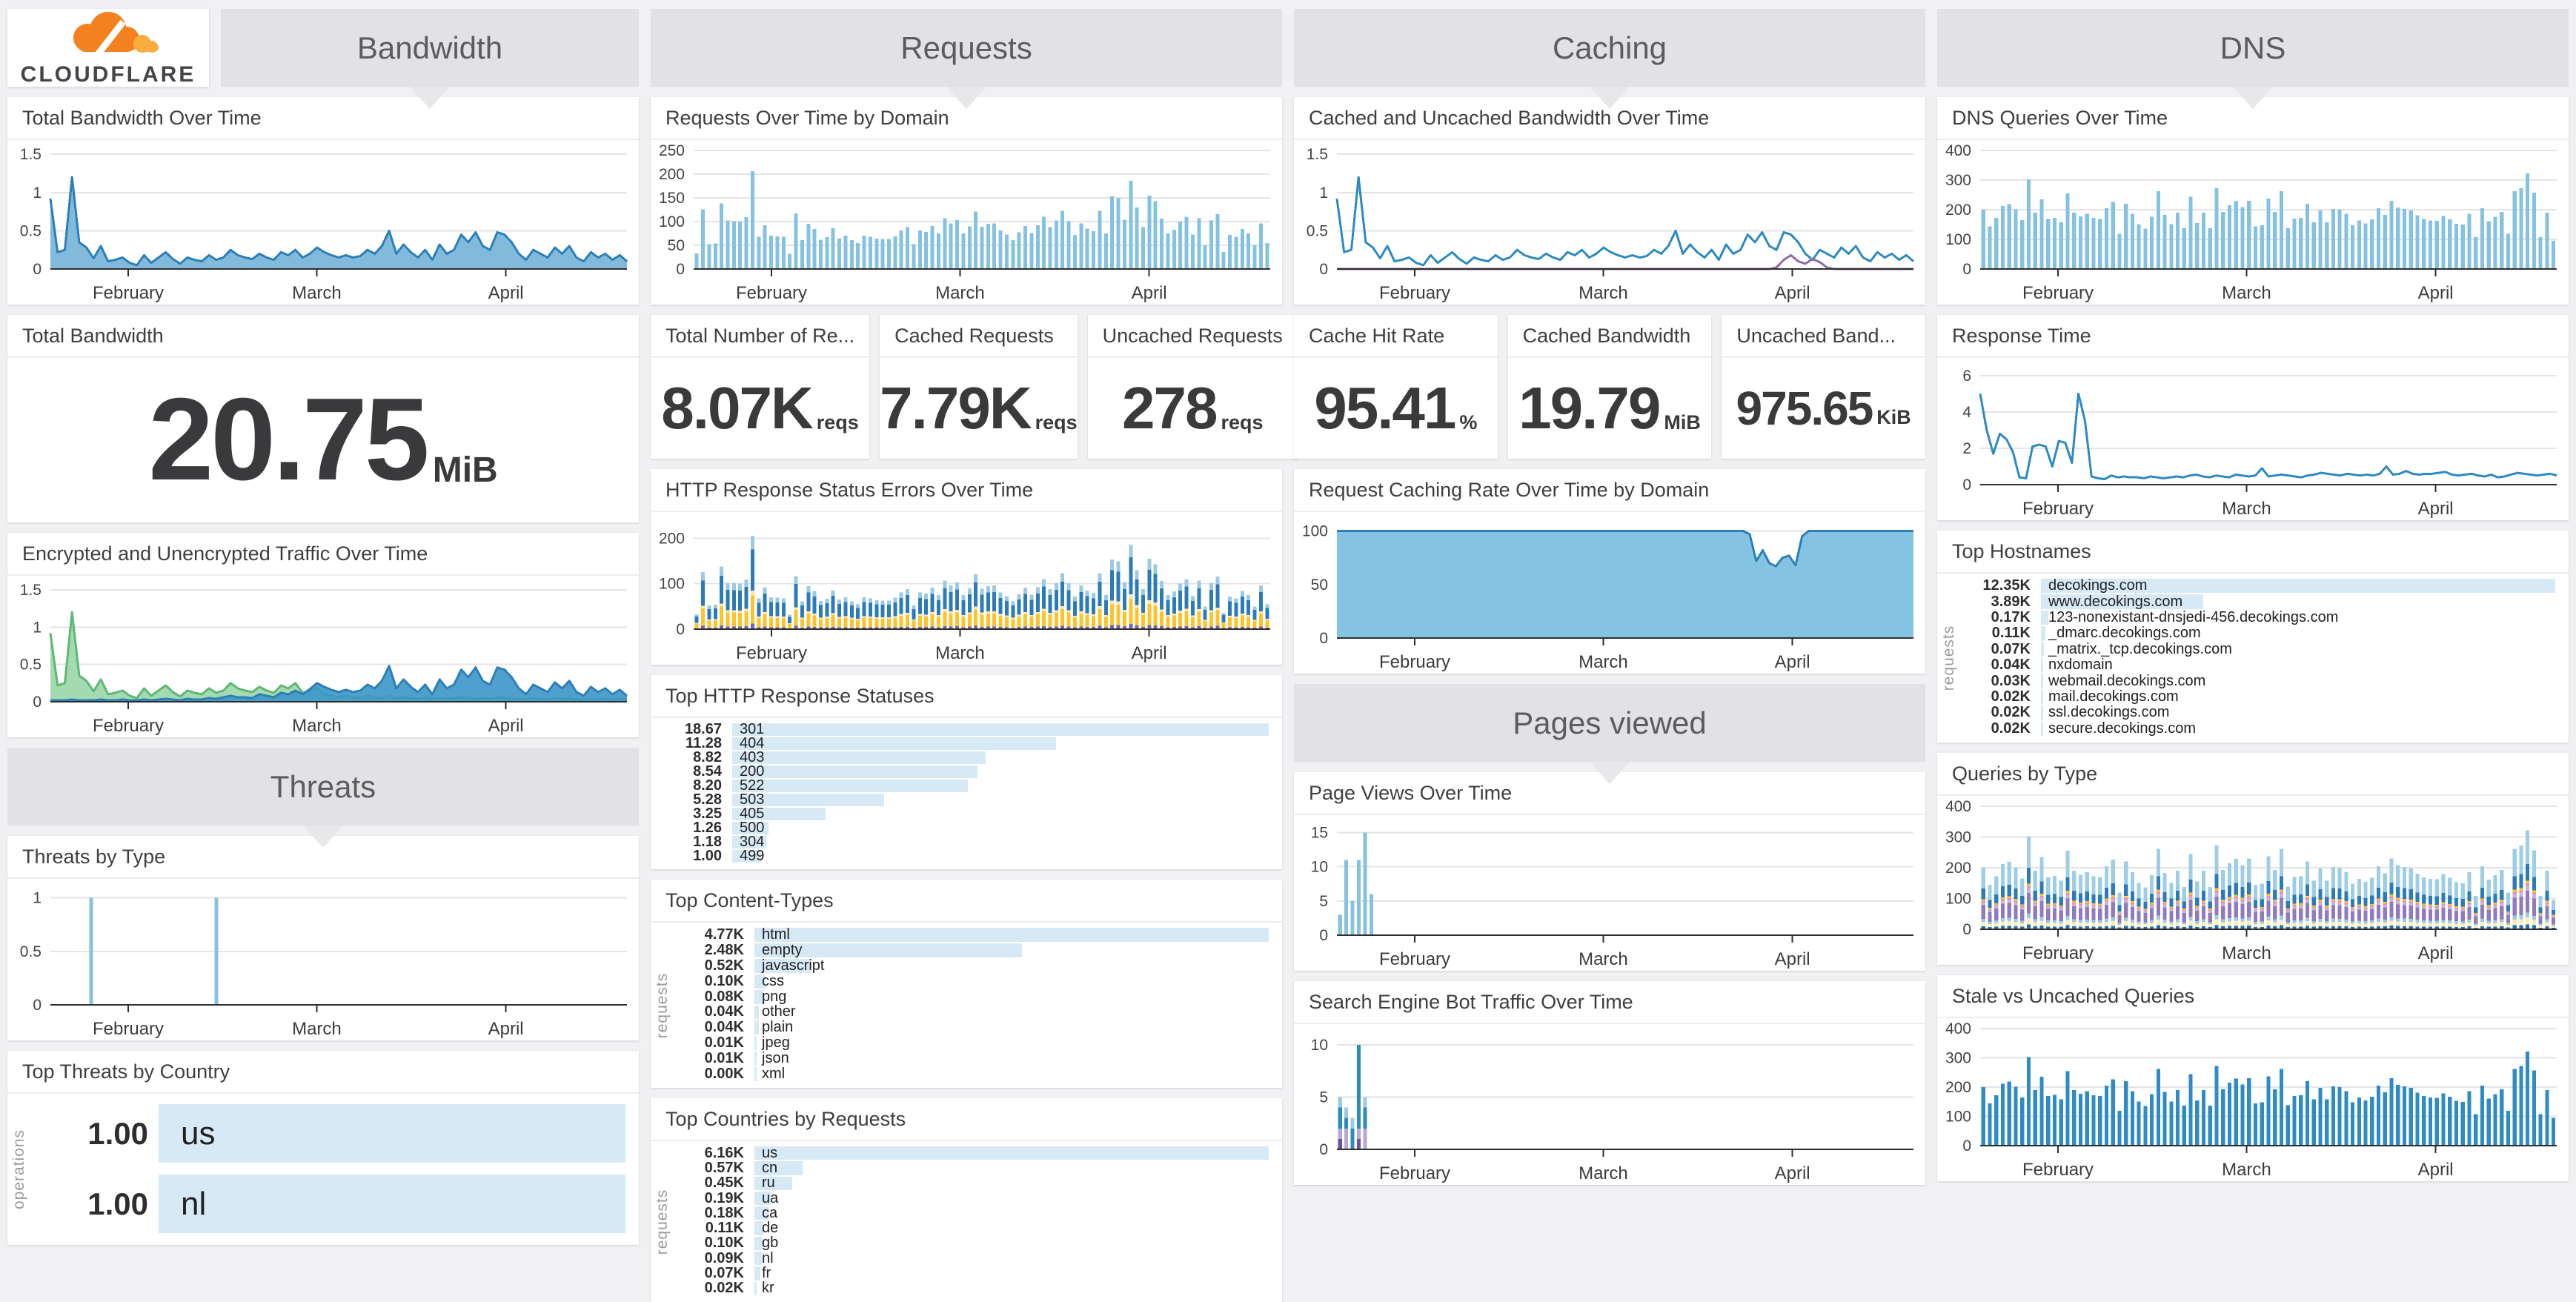 This screenshot has width=2576, height=1302. I want to click on queries-by-type-stacked-chart: 0 100 200 300 400 February March April, so click(2253, 880).